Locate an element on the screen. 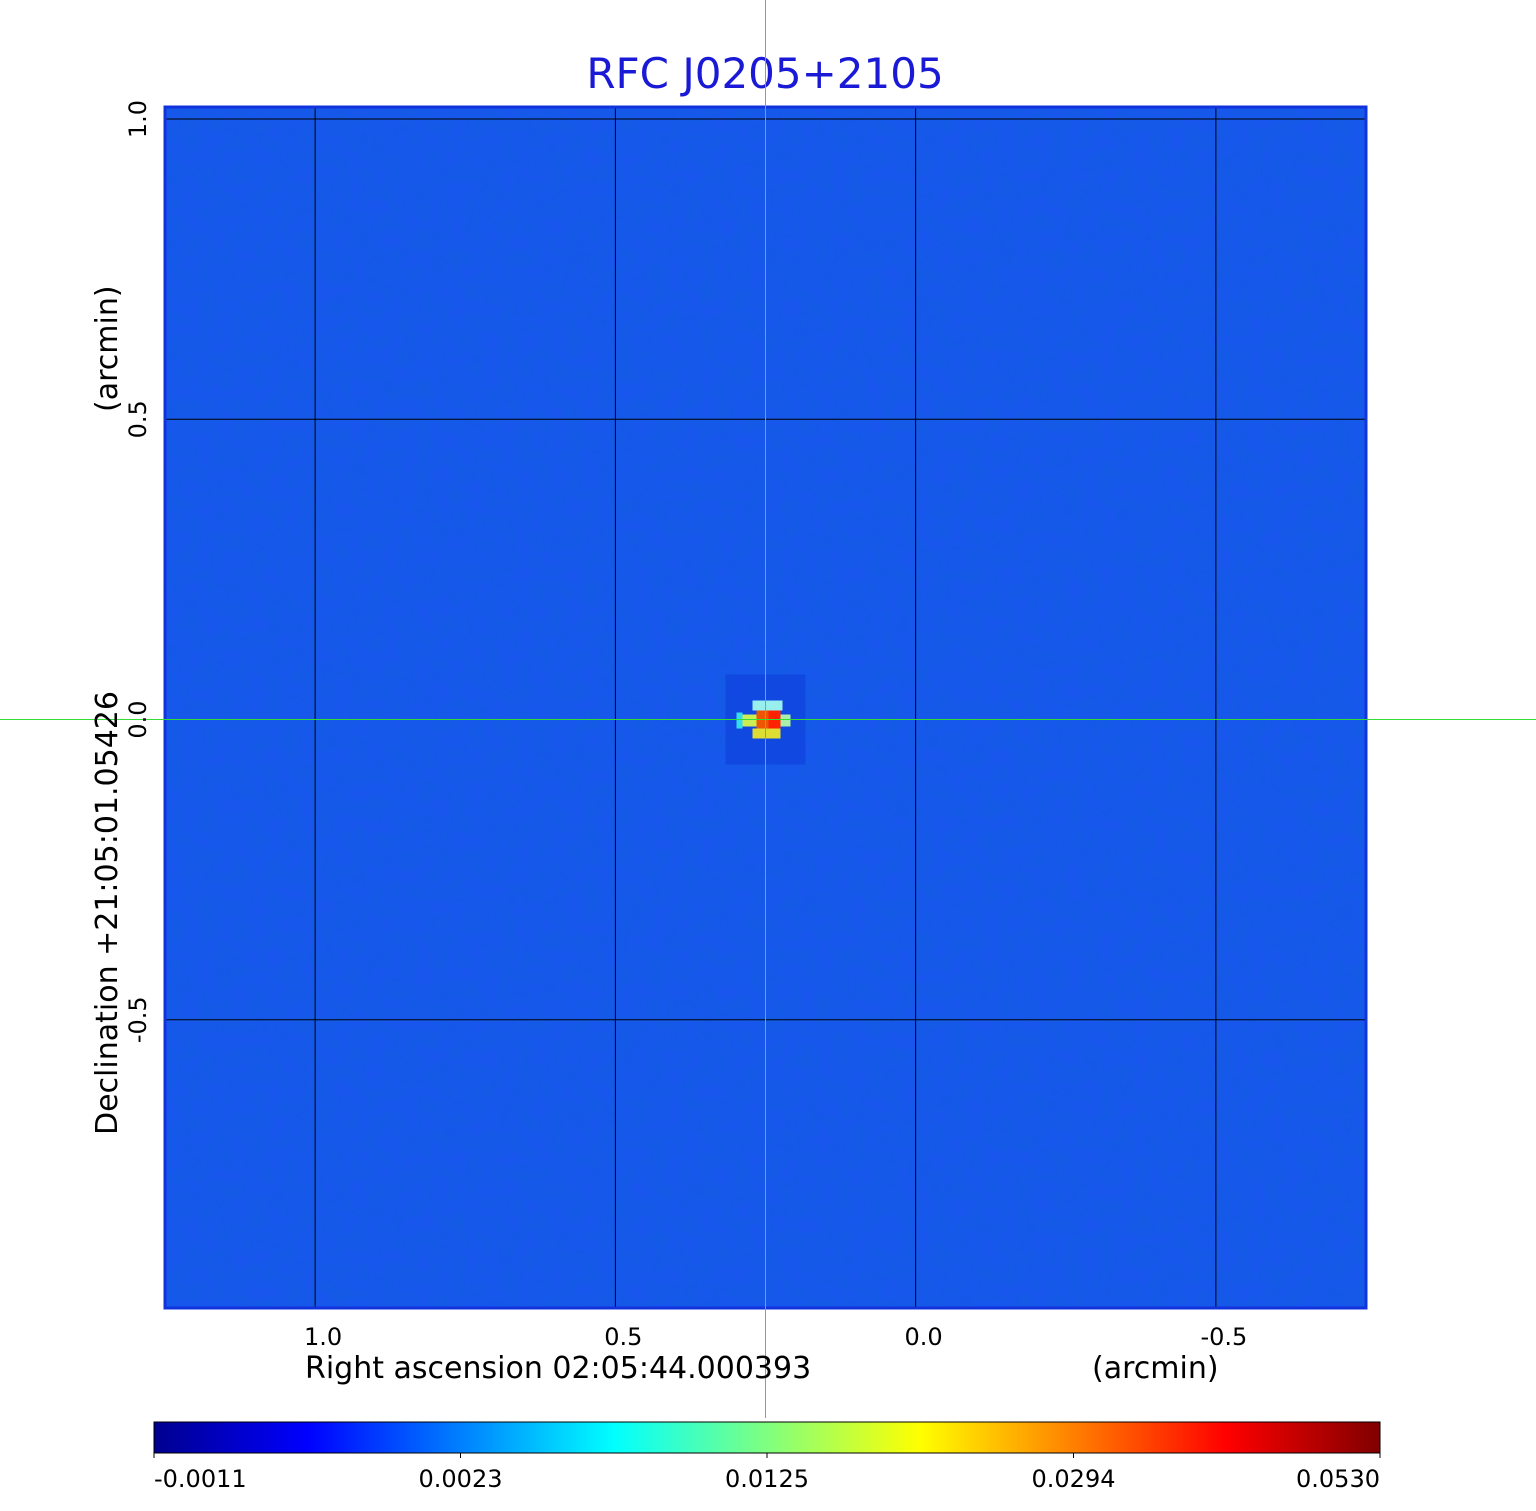  y-axis-unit: (arcmin) is located at coordinates (107, 348).